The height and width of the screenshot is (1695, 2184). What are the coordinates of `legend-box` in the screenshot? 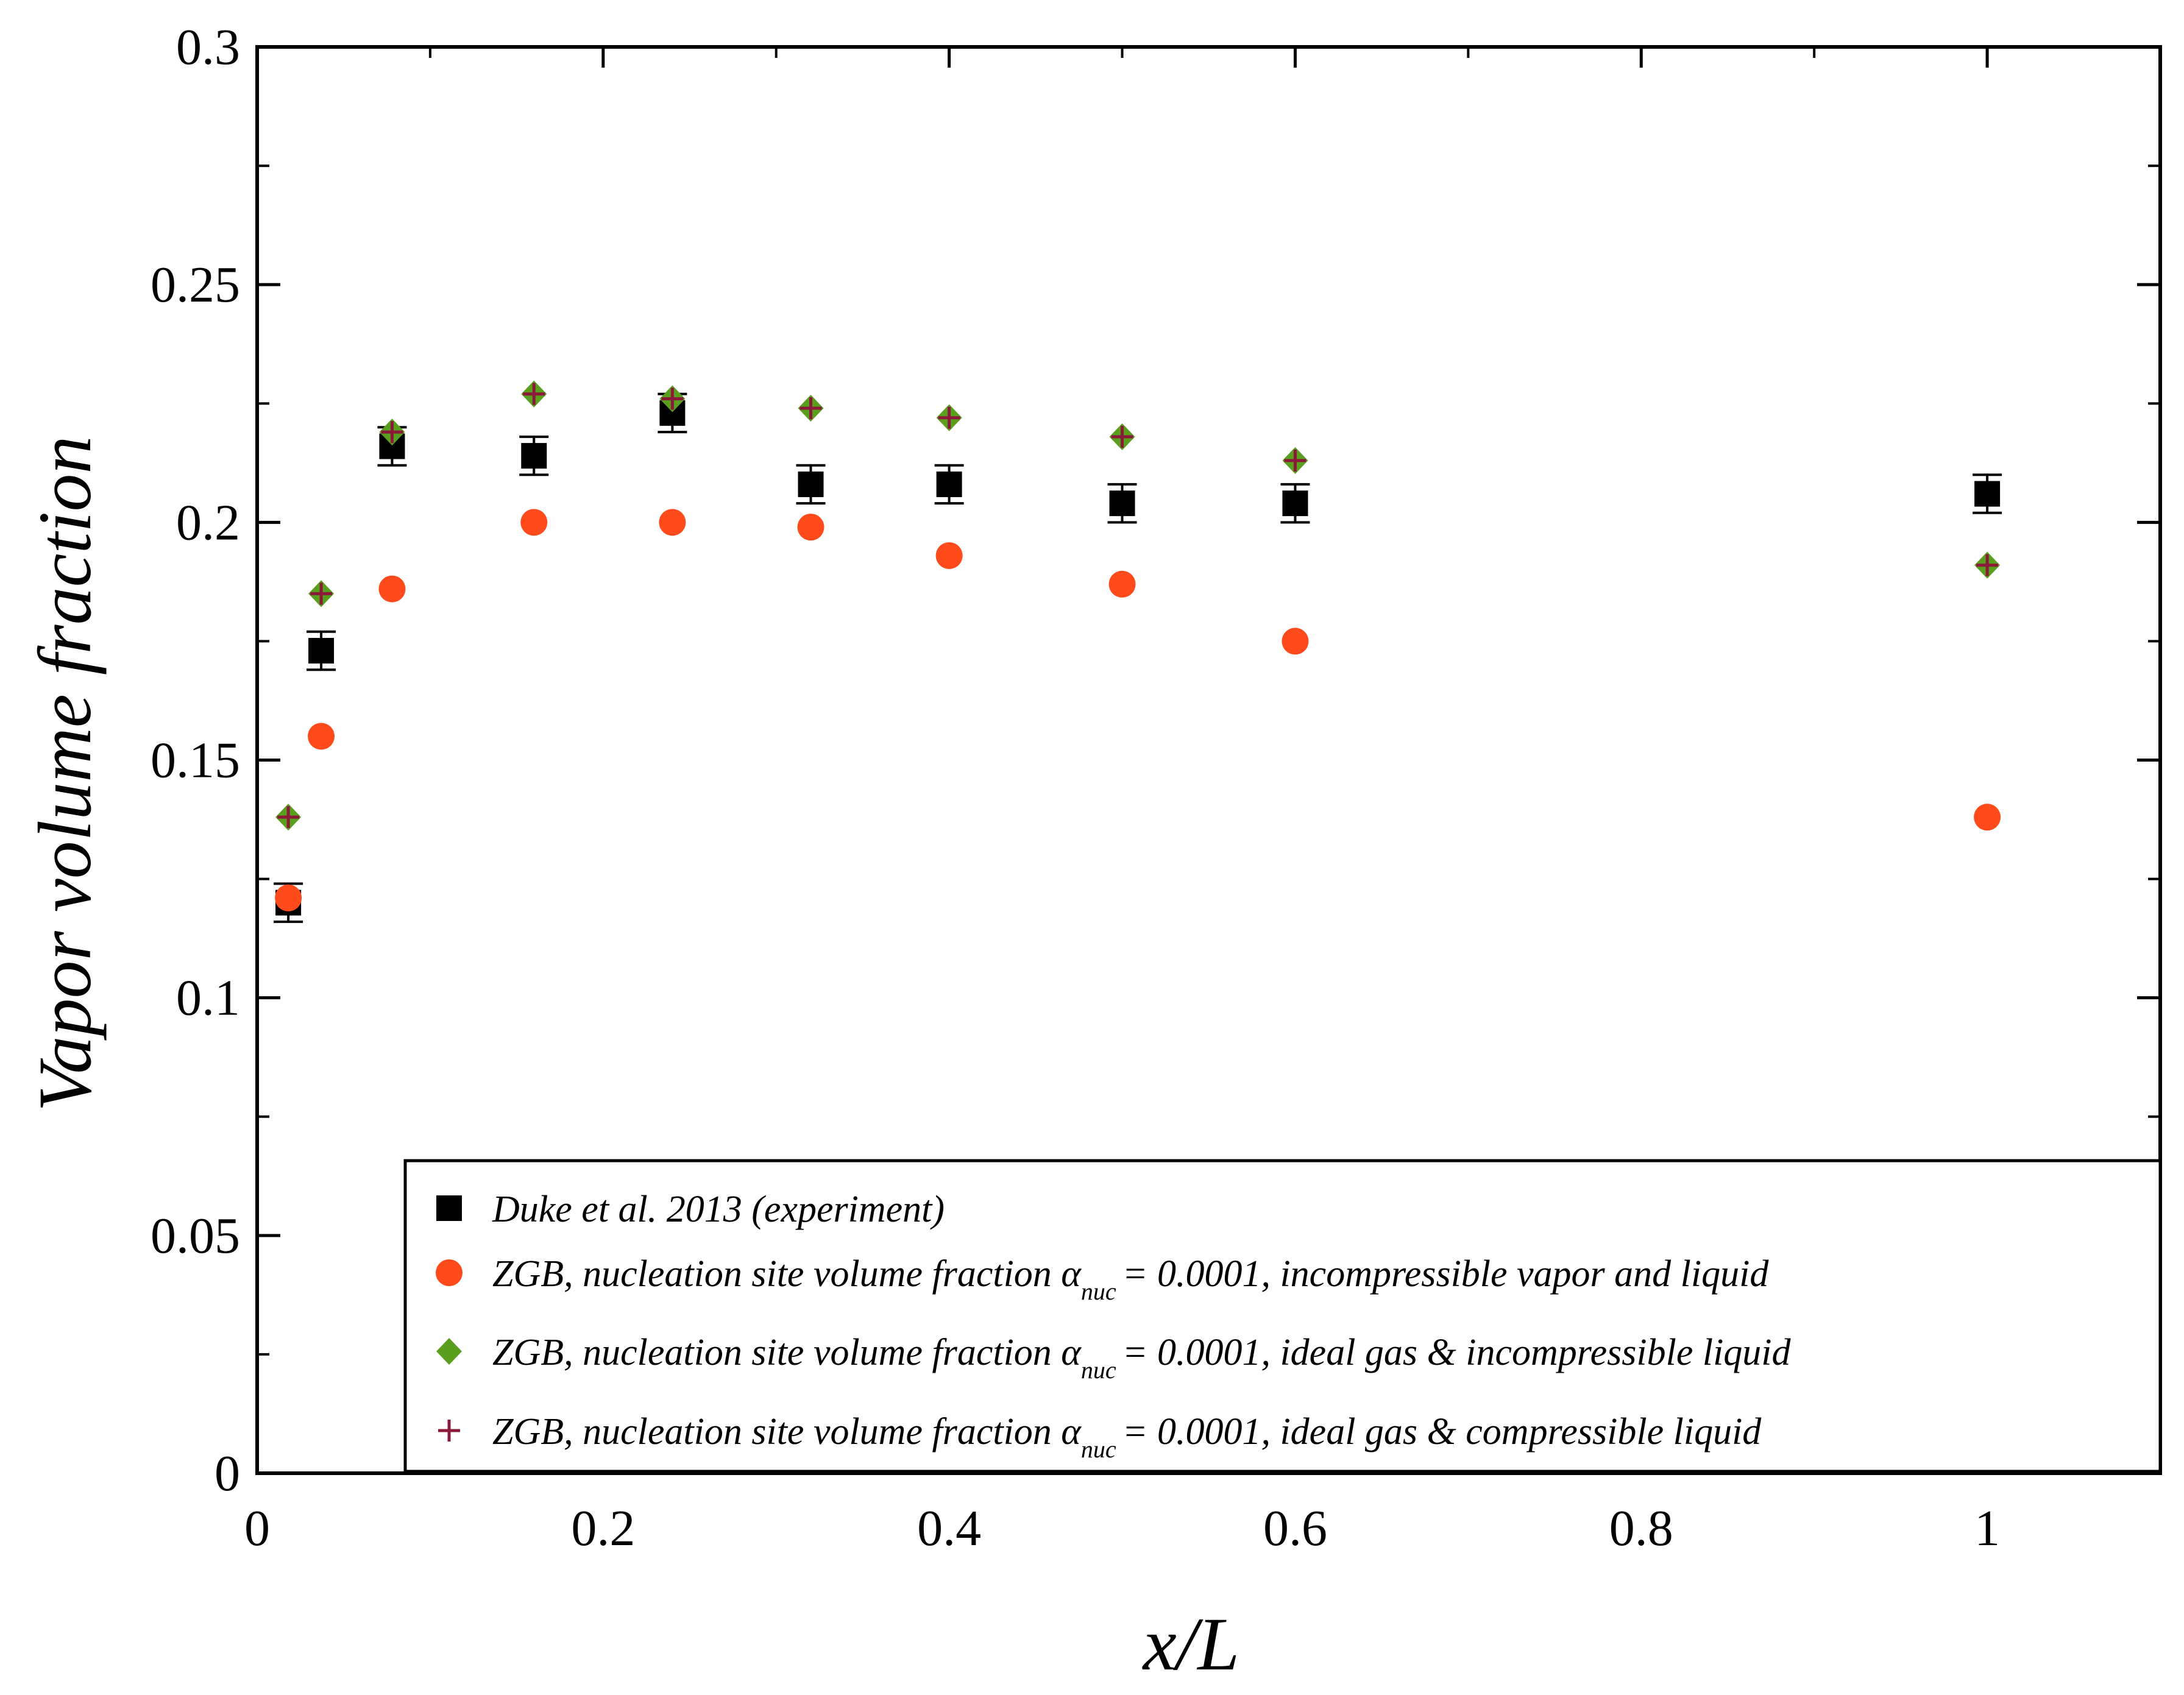 It's located at (1282, 1316).